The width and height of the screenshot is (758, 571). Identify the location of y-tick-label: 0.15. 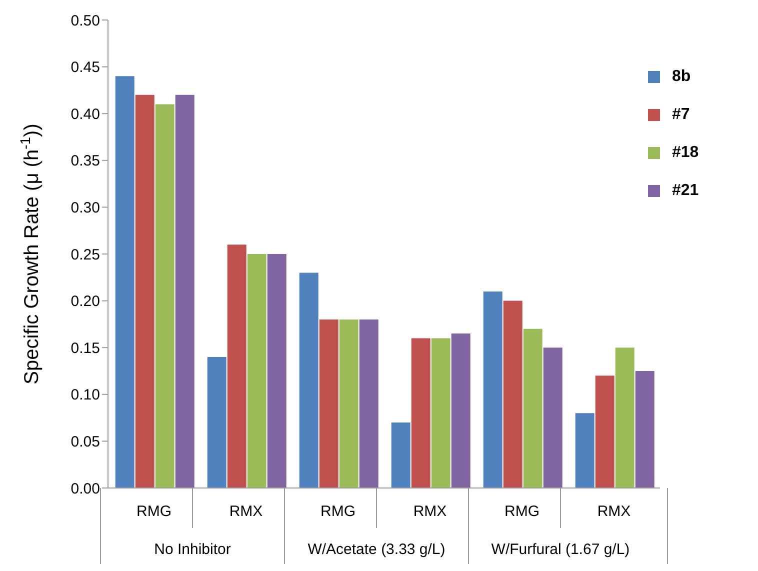
(85, 348).